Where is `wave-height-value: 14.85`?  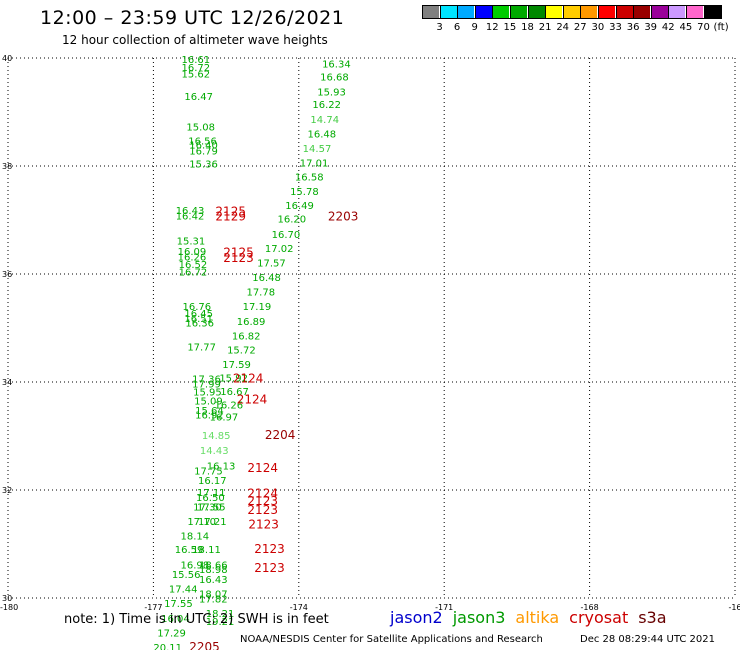 wave-height-value: 14.85 is located at coordinates (216, 436).